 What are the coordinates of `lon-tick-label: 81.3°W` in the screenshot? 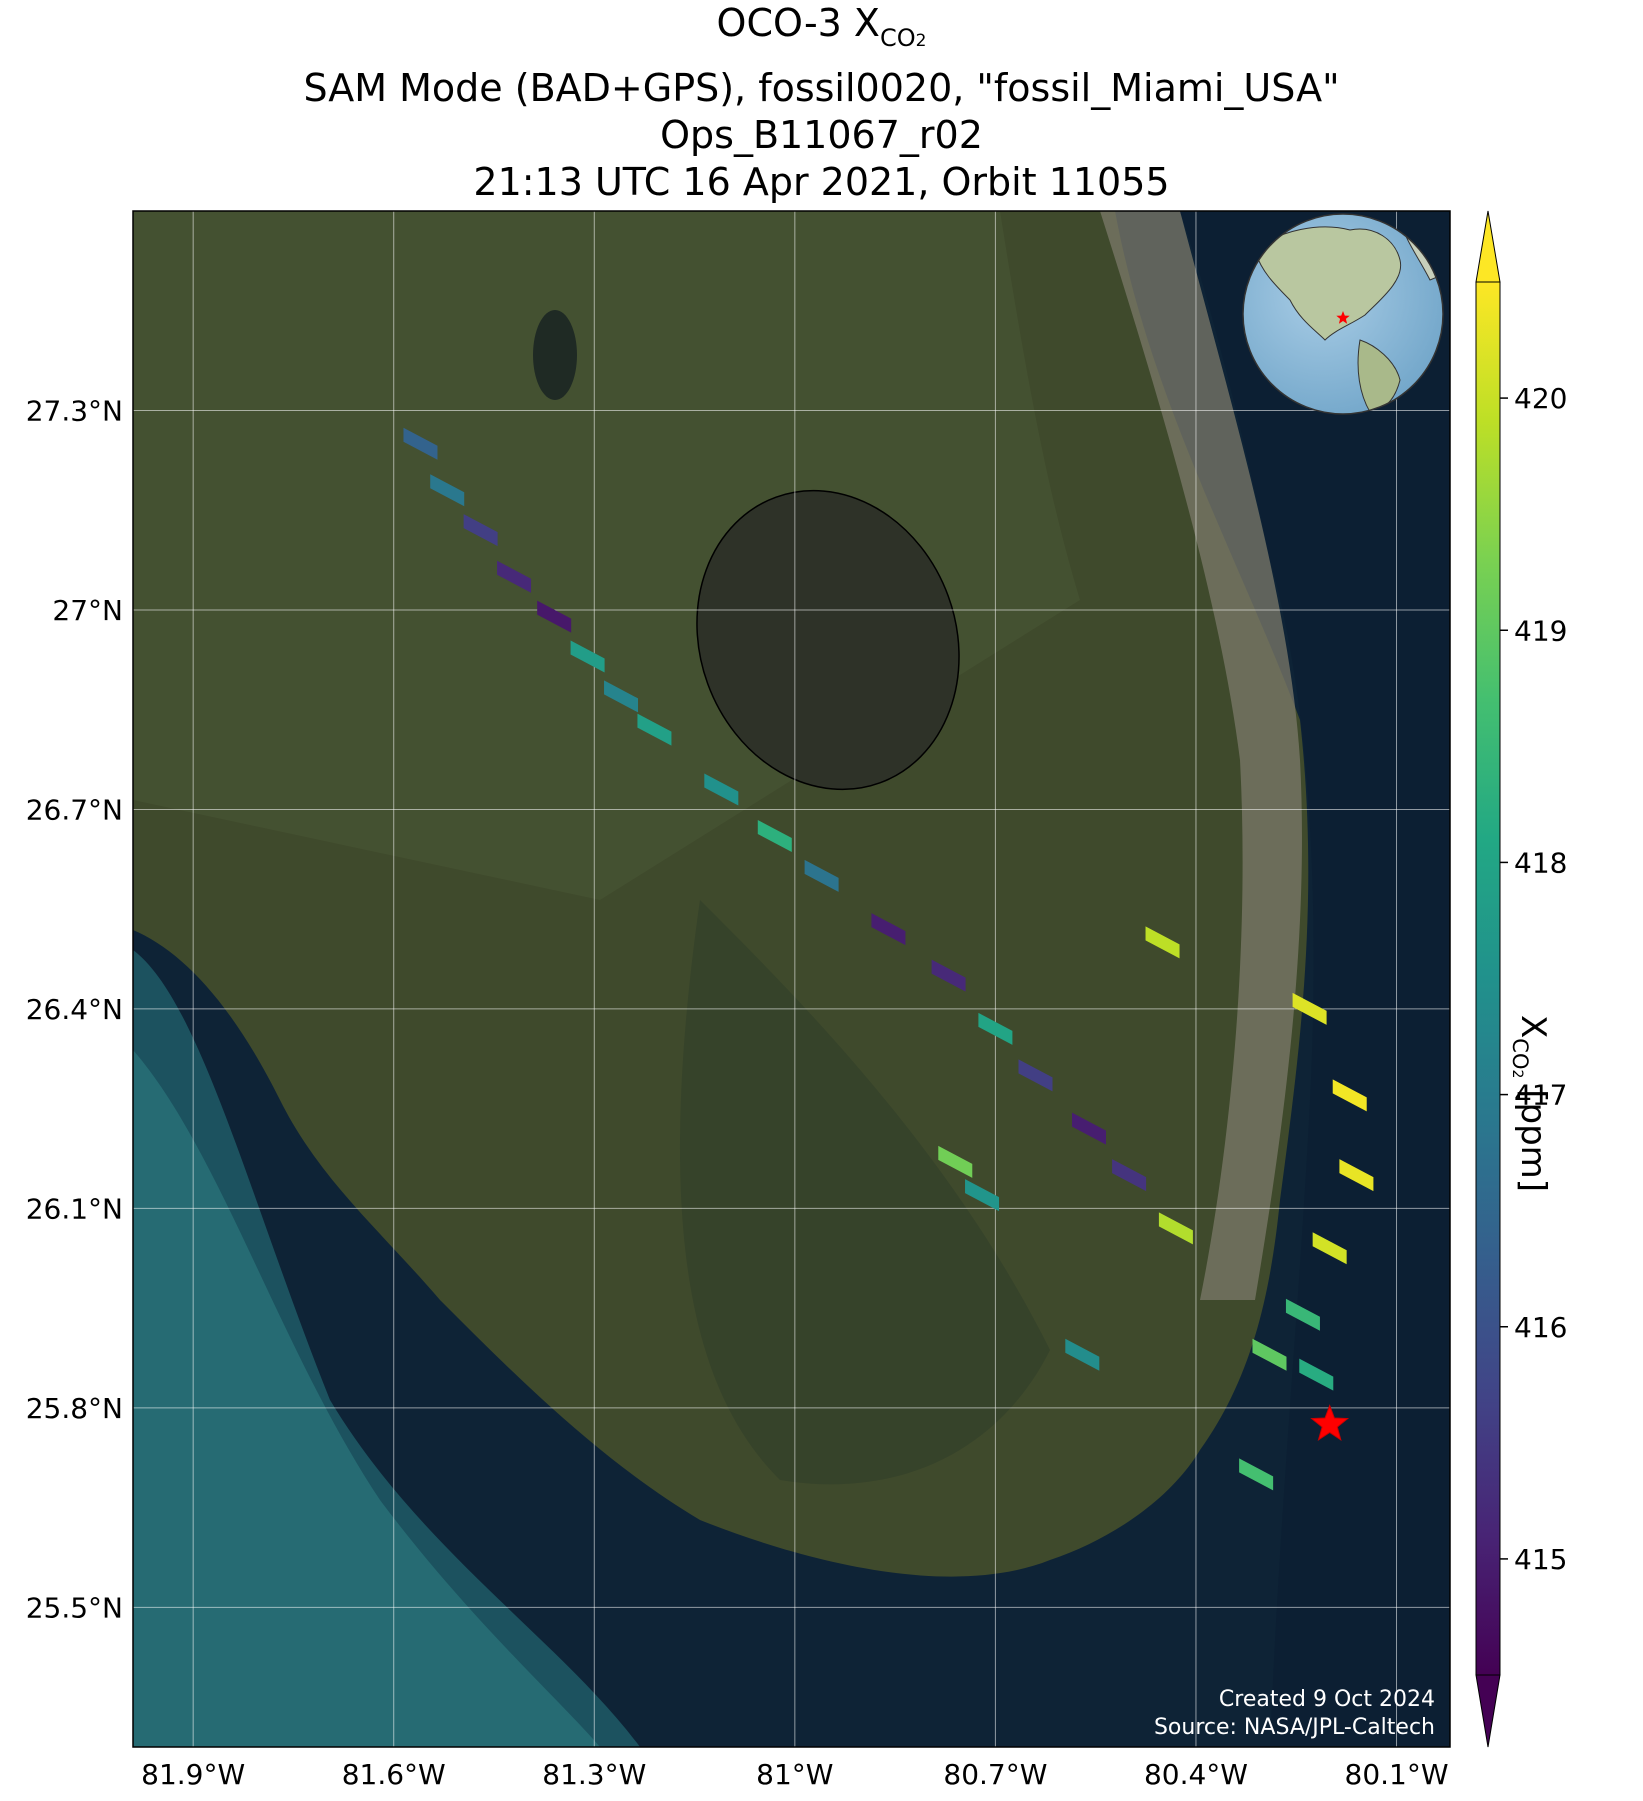 It's located at (594, 1774).